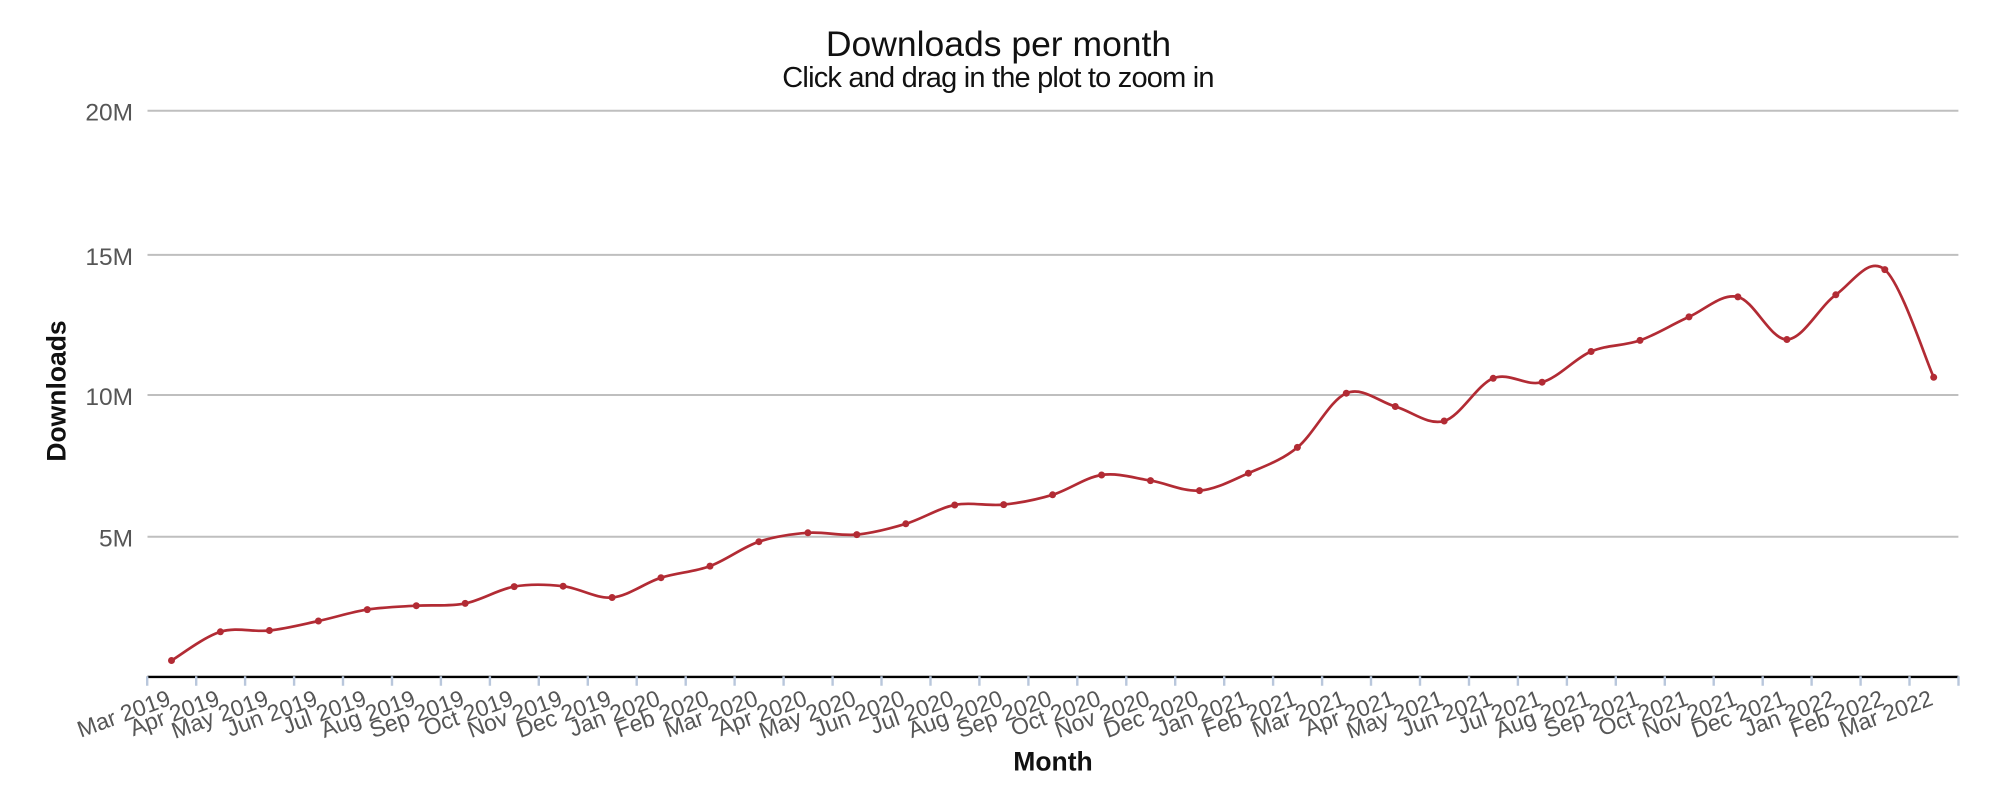 This screenshot has height=790, width=1998. What do you see at coordinates (109, 257) in the screenshot?
I see `svg-text: 15M` at bounding box center [109, 257].